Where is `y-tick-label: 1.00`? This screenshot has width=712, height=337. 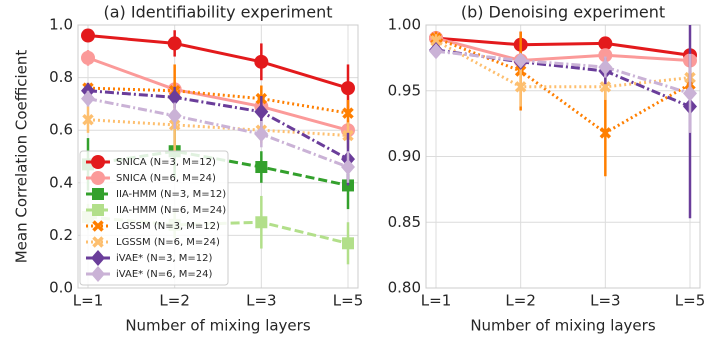 y-tick-label: 1.00 is located at coordinates (404, 25).